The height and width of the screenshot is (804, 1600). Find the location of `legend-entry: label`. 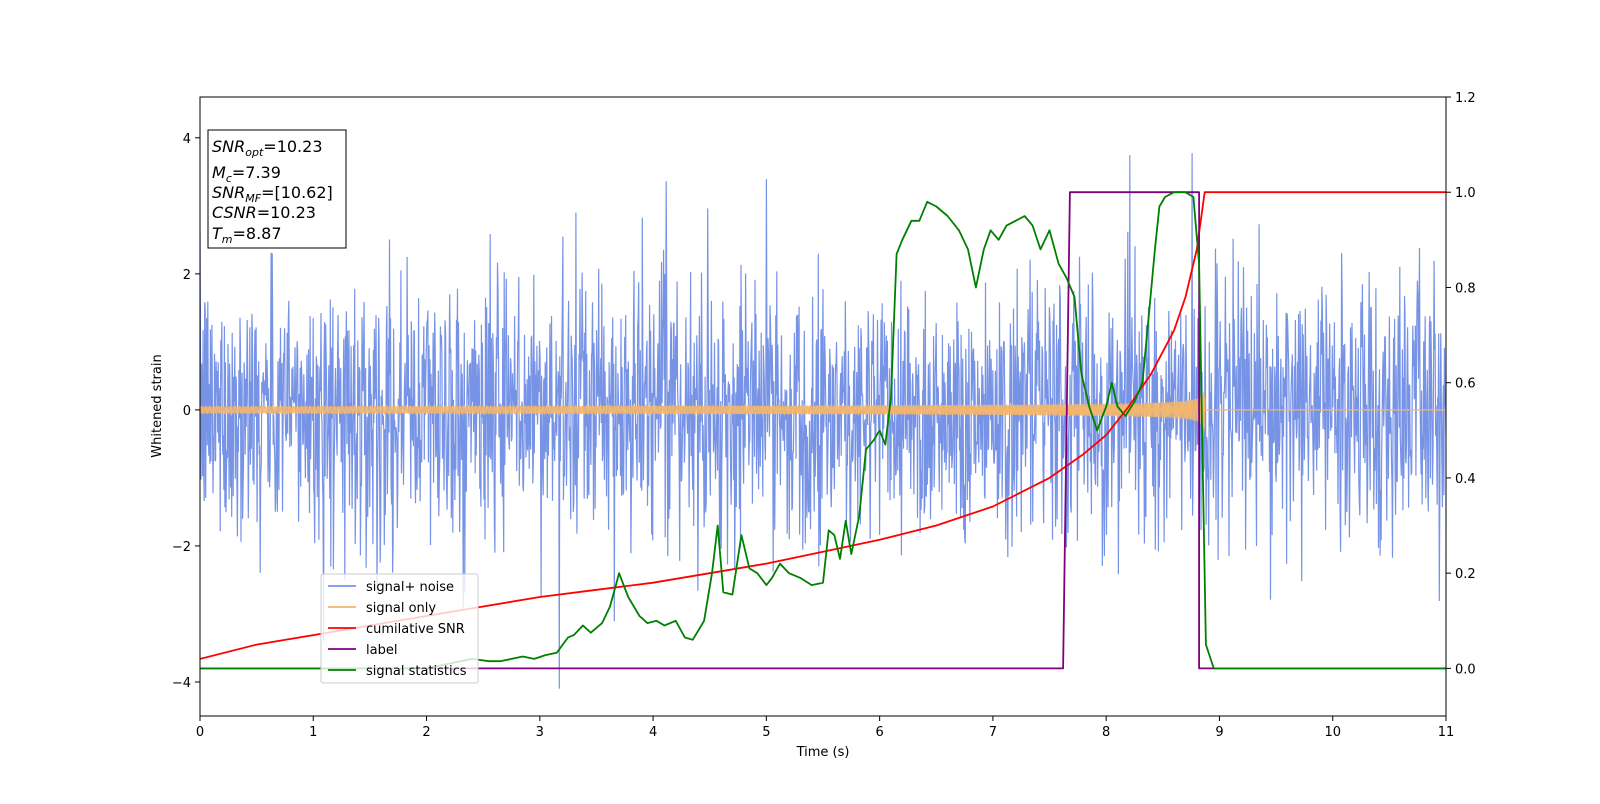

legend-entry: label is located at coordinates (362, 650).